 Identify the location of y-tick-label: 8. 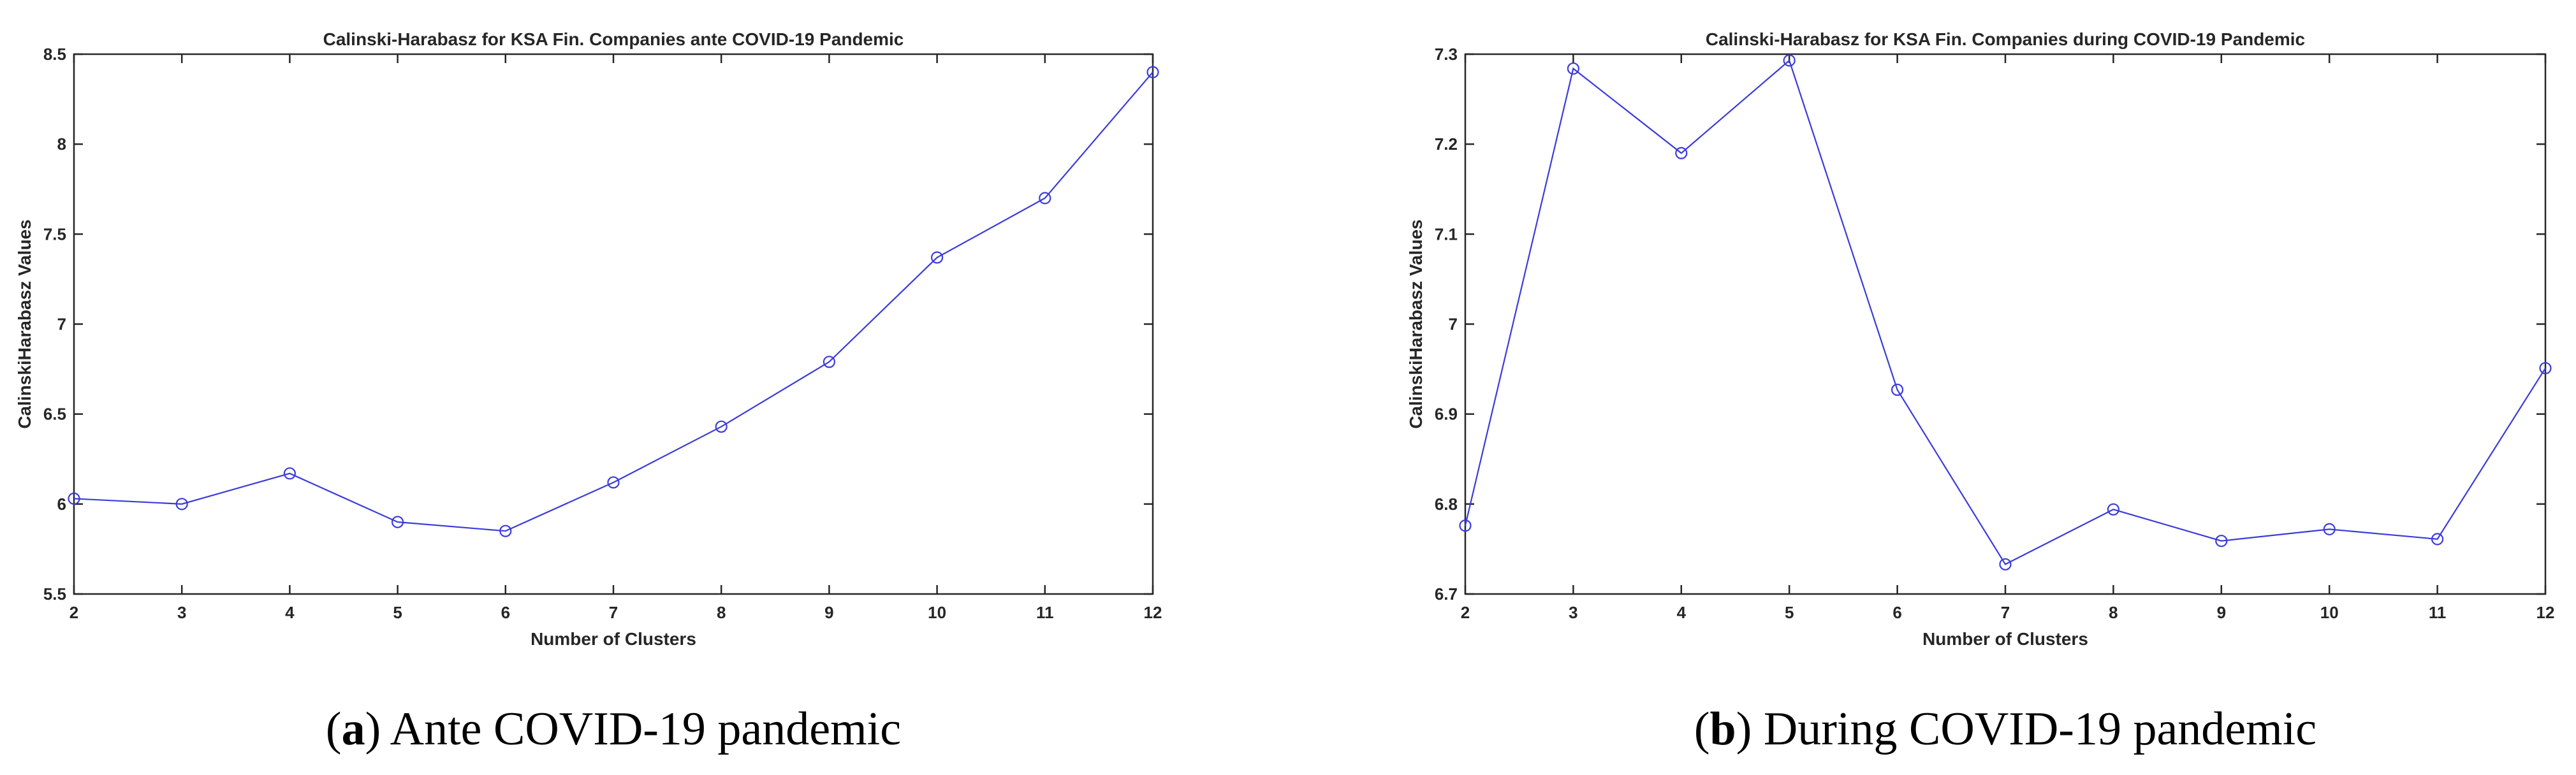
(62, 144).